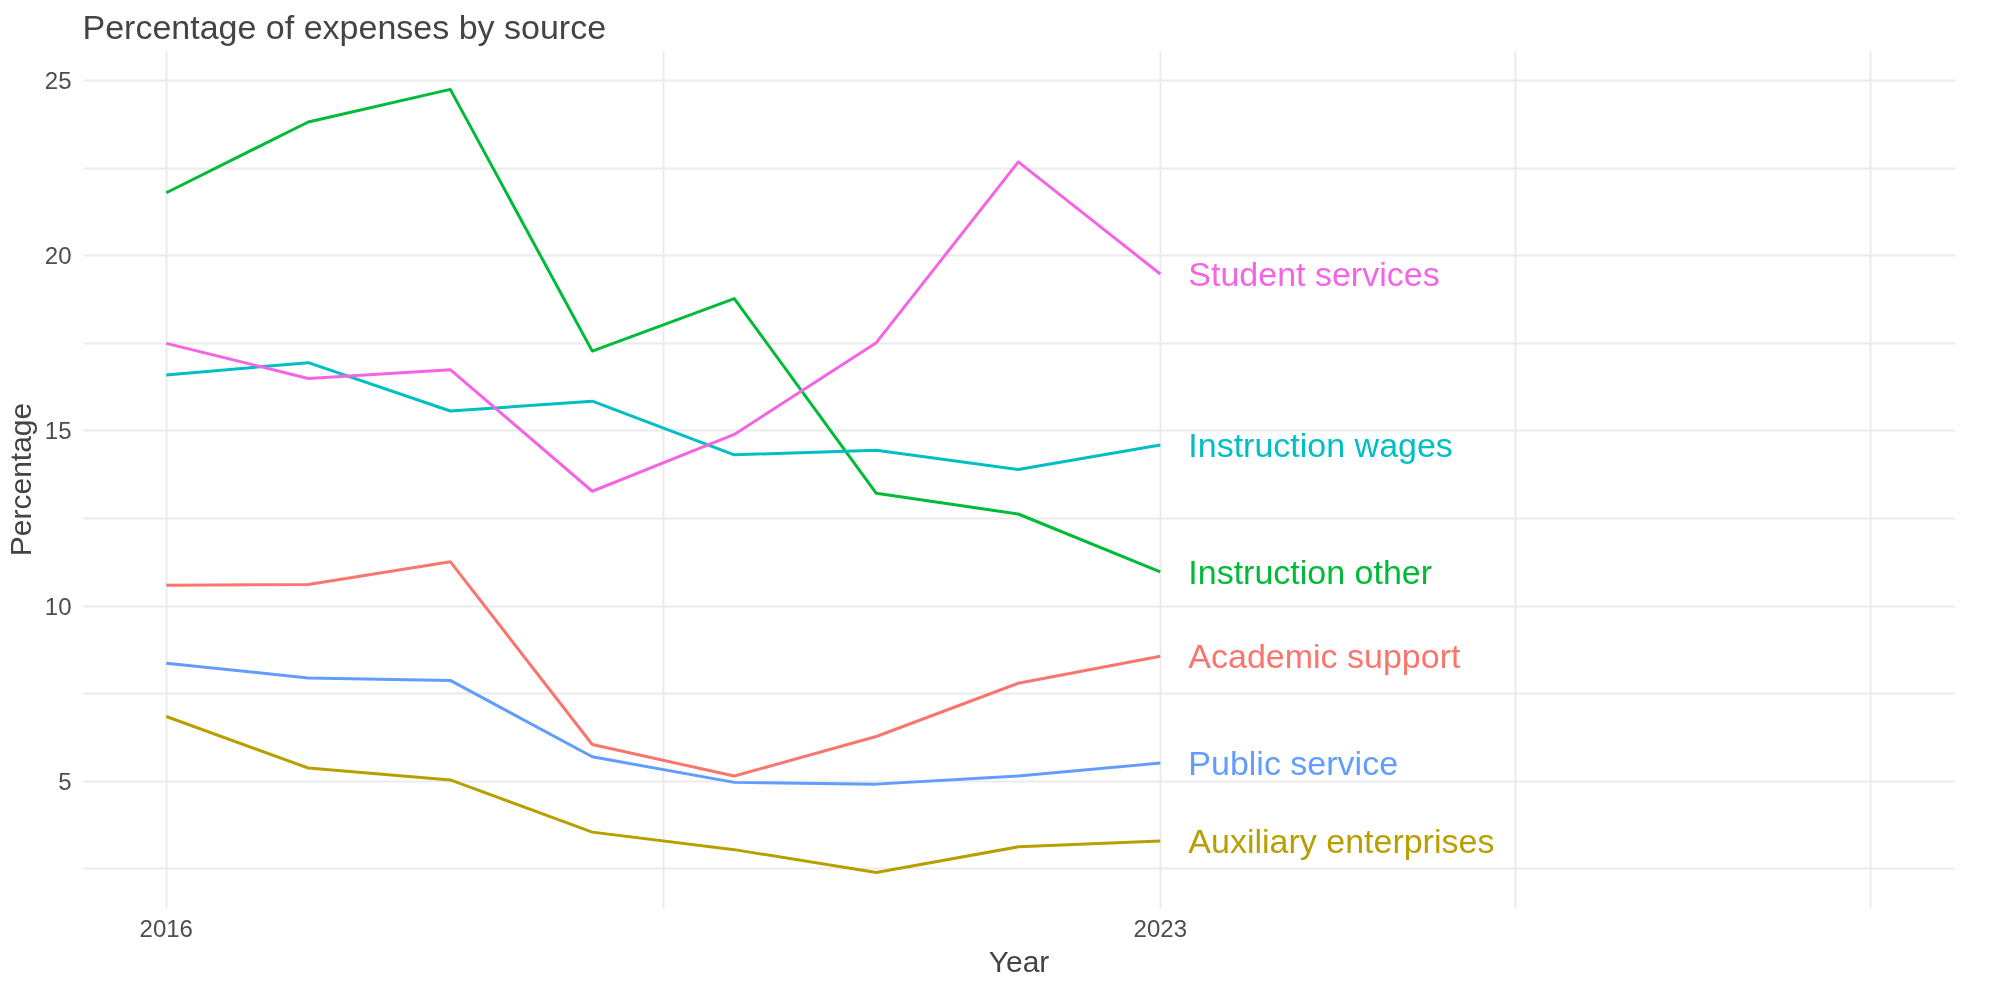 The width and height of the screenshot is (2000, 1000). Describe the element at coordinates (1160, 928) in the screenshot. I see `x-tick-label: 2023` at that location.